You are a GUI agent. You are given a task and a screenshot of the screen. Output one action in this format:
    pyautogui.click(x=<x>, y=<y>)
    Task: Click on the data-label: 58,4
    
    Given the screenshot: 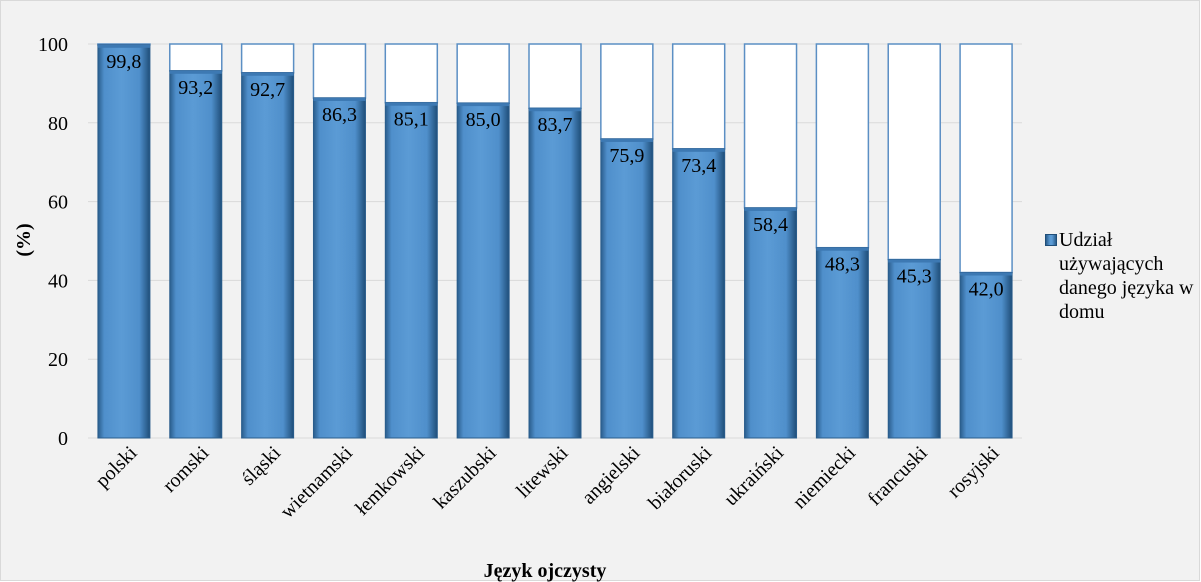 What is the action you would take?
    pyautogui.click(x=770, y=225)
    